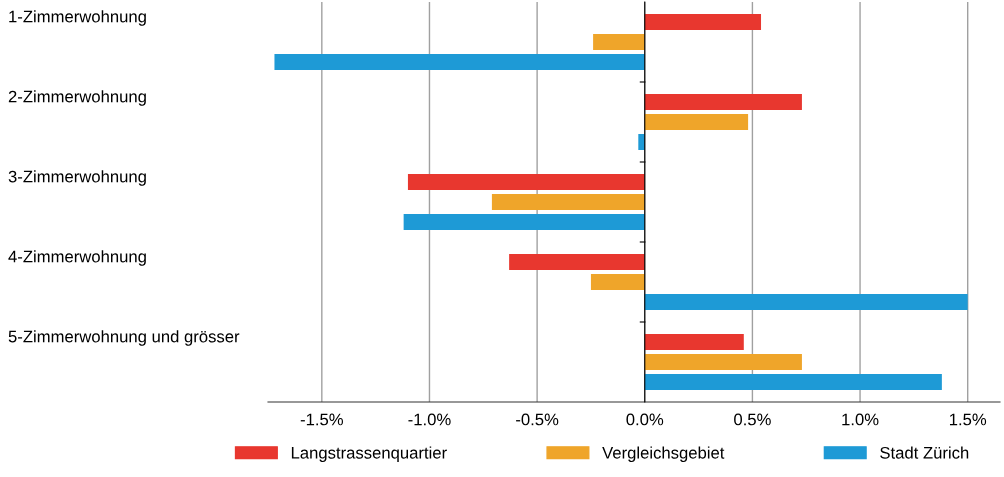 This screenshot has height=477, width=1004. What do you see at coordinates (77, 98) in the screenshot?
I see `y-tick-label: 2-Zimmerwohnung` at bounding box center [77, 98].